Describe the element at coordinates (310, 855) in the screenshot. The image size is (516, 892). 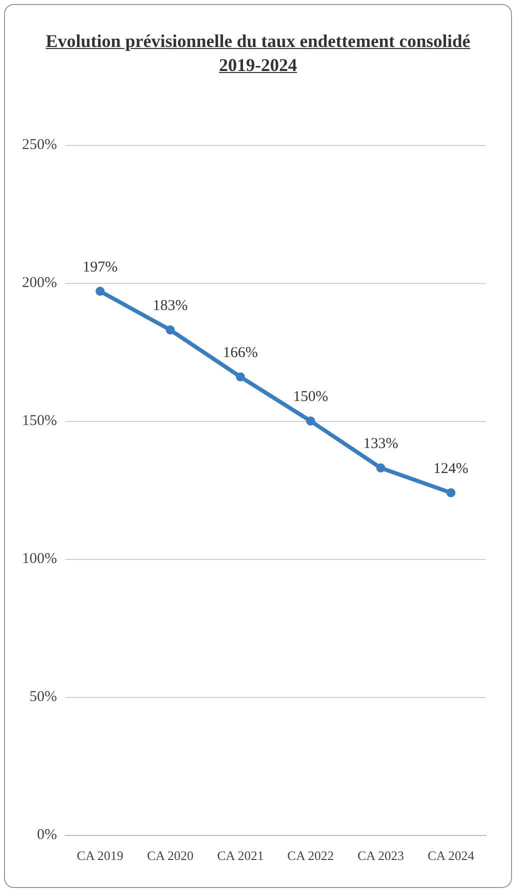
I see `x-tick-label: CA 2022` at that location.